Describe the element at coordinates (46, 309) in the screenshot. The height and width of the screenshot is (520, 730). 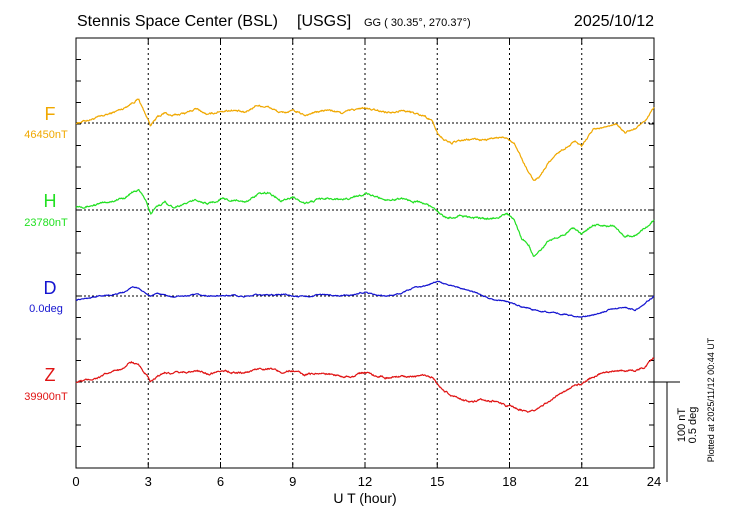
I see `series-baseline-d: 0.0deg` at that location.